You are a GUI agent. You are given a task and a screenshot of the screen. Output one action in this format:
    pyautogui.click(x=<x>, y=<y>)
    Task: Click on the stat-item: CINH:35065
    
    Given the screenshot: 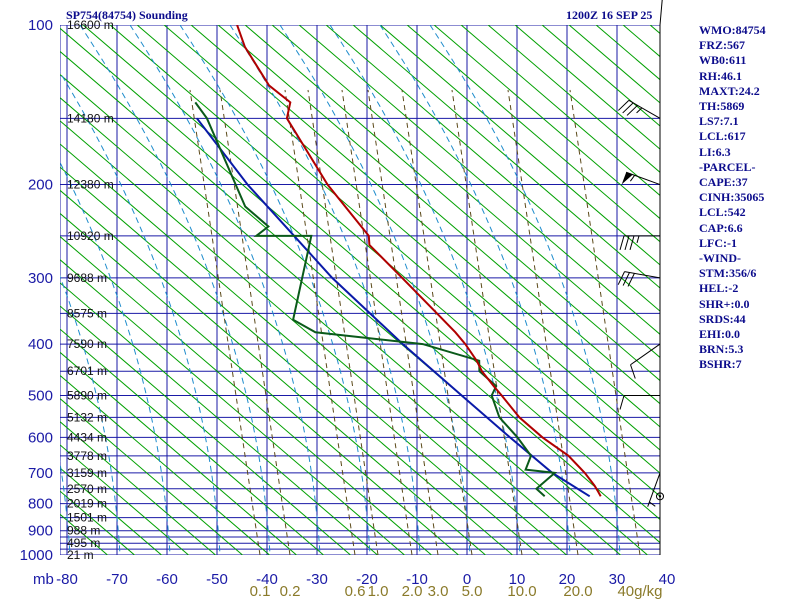 What is the action you would take?
    pyautogui.click(x=732, y=197)
    